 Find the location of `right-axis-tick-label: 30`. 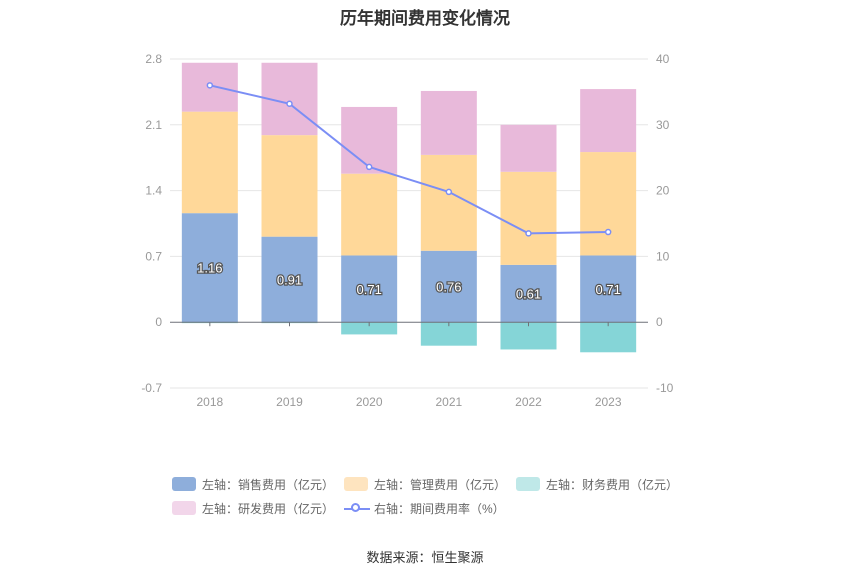

right-axis-tick-label: 30 is located at coordinates (663, 125).